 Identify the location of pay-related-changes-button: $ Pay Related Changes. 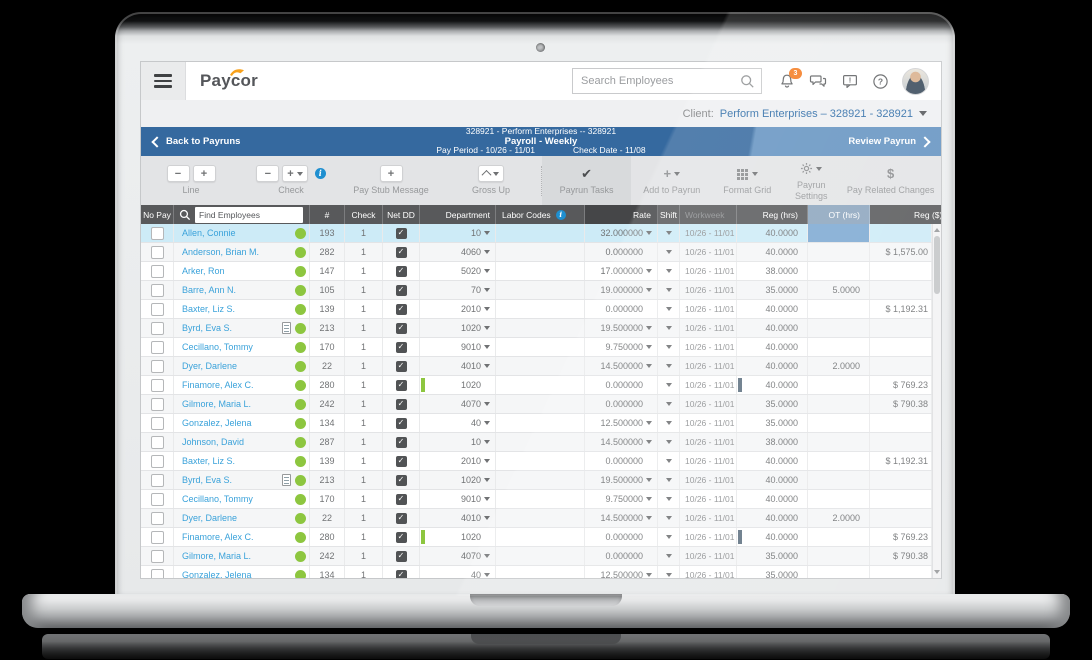
(890, 180).